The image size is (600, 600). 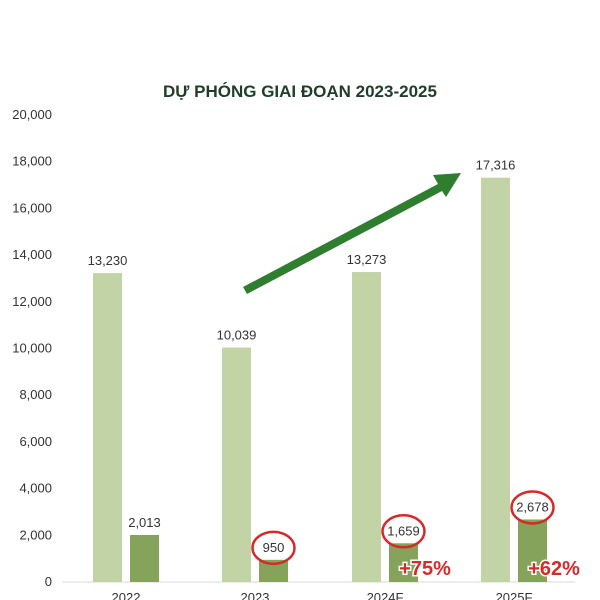 What do you see at coordinates (32, 207) in the screenshot?
I see `y-tick-label: 16,000` at bounding box center [32, 207].